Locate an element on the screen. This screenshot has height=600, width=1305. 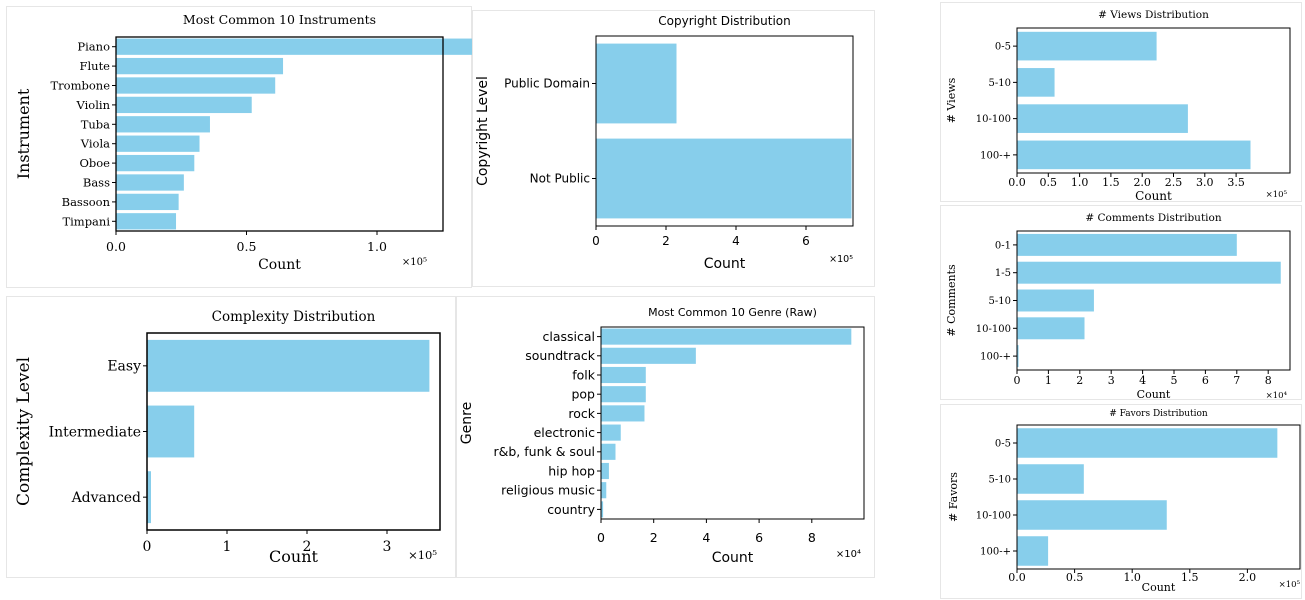
y-tick-label: 0-1 is located at coordinates (1003, 245).